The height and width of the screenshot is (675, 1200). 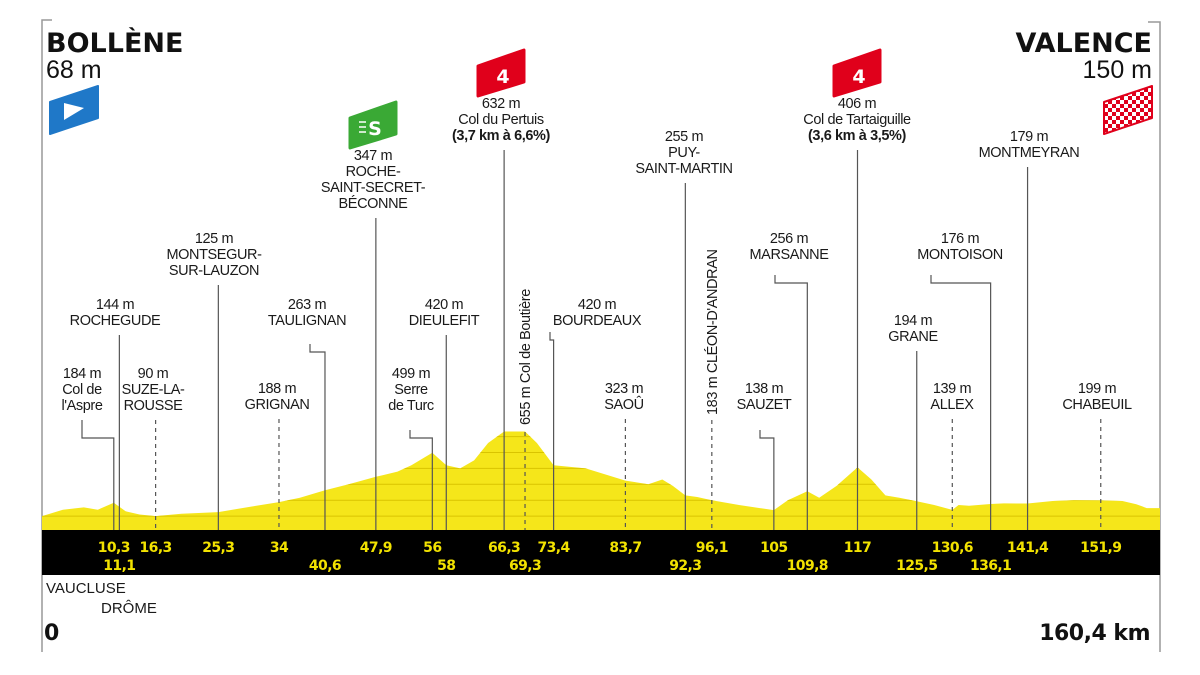 I want to click on waypoint-altitude: 499 m, so click(x=411, y=374).